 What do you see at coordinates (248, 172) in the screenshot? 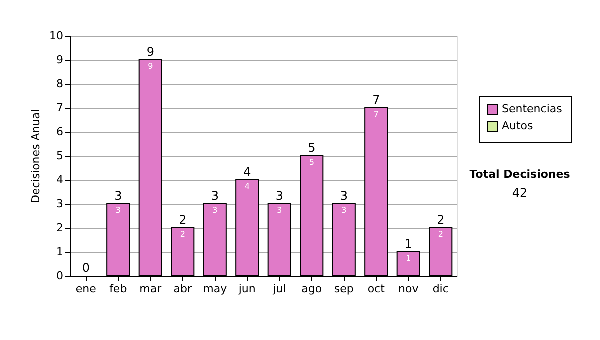
I see `total-label: 4` at bounding box center [248, 172].